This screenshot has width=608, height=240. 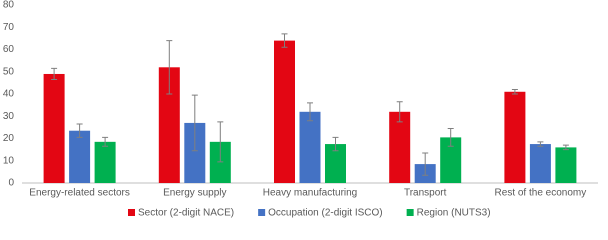 I want to click on y-tick-label: 10, so click(x=9, y=160).